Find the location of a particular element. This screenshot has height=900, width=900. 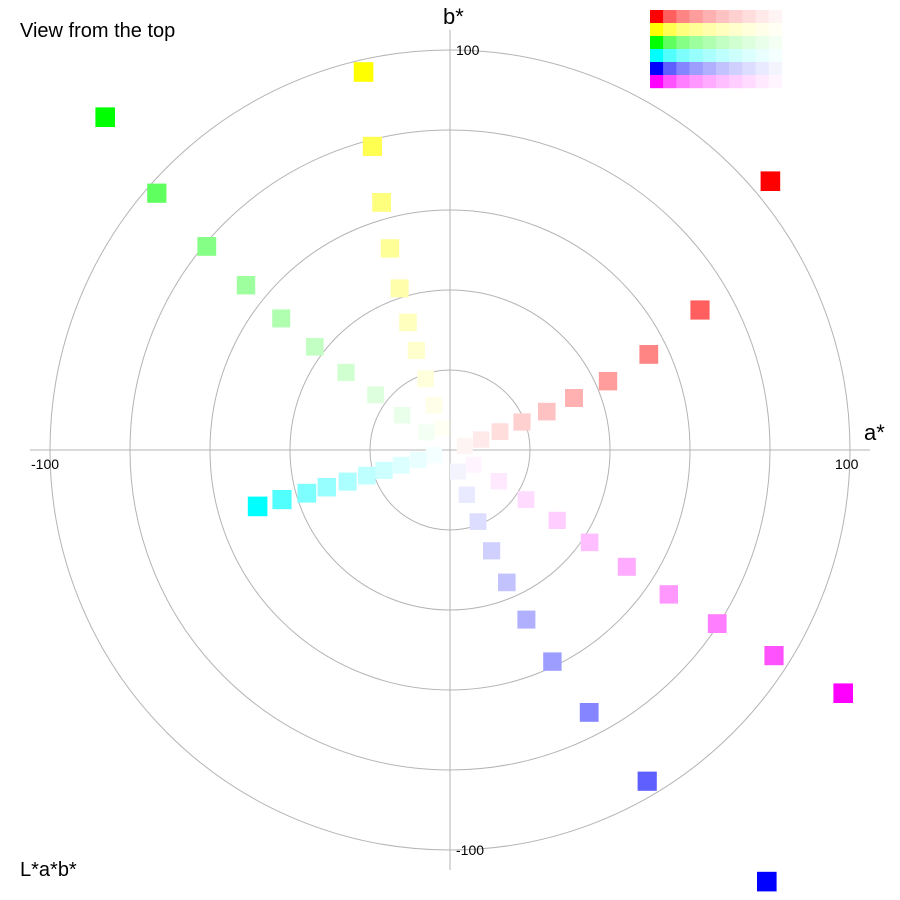

legend-swatch-r3-c0 is located at coordinates (657, 56).